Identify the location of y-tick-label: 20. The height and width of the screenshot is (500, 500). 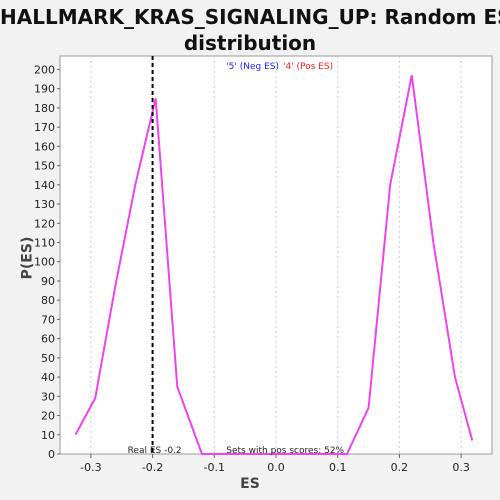
(48, 416).